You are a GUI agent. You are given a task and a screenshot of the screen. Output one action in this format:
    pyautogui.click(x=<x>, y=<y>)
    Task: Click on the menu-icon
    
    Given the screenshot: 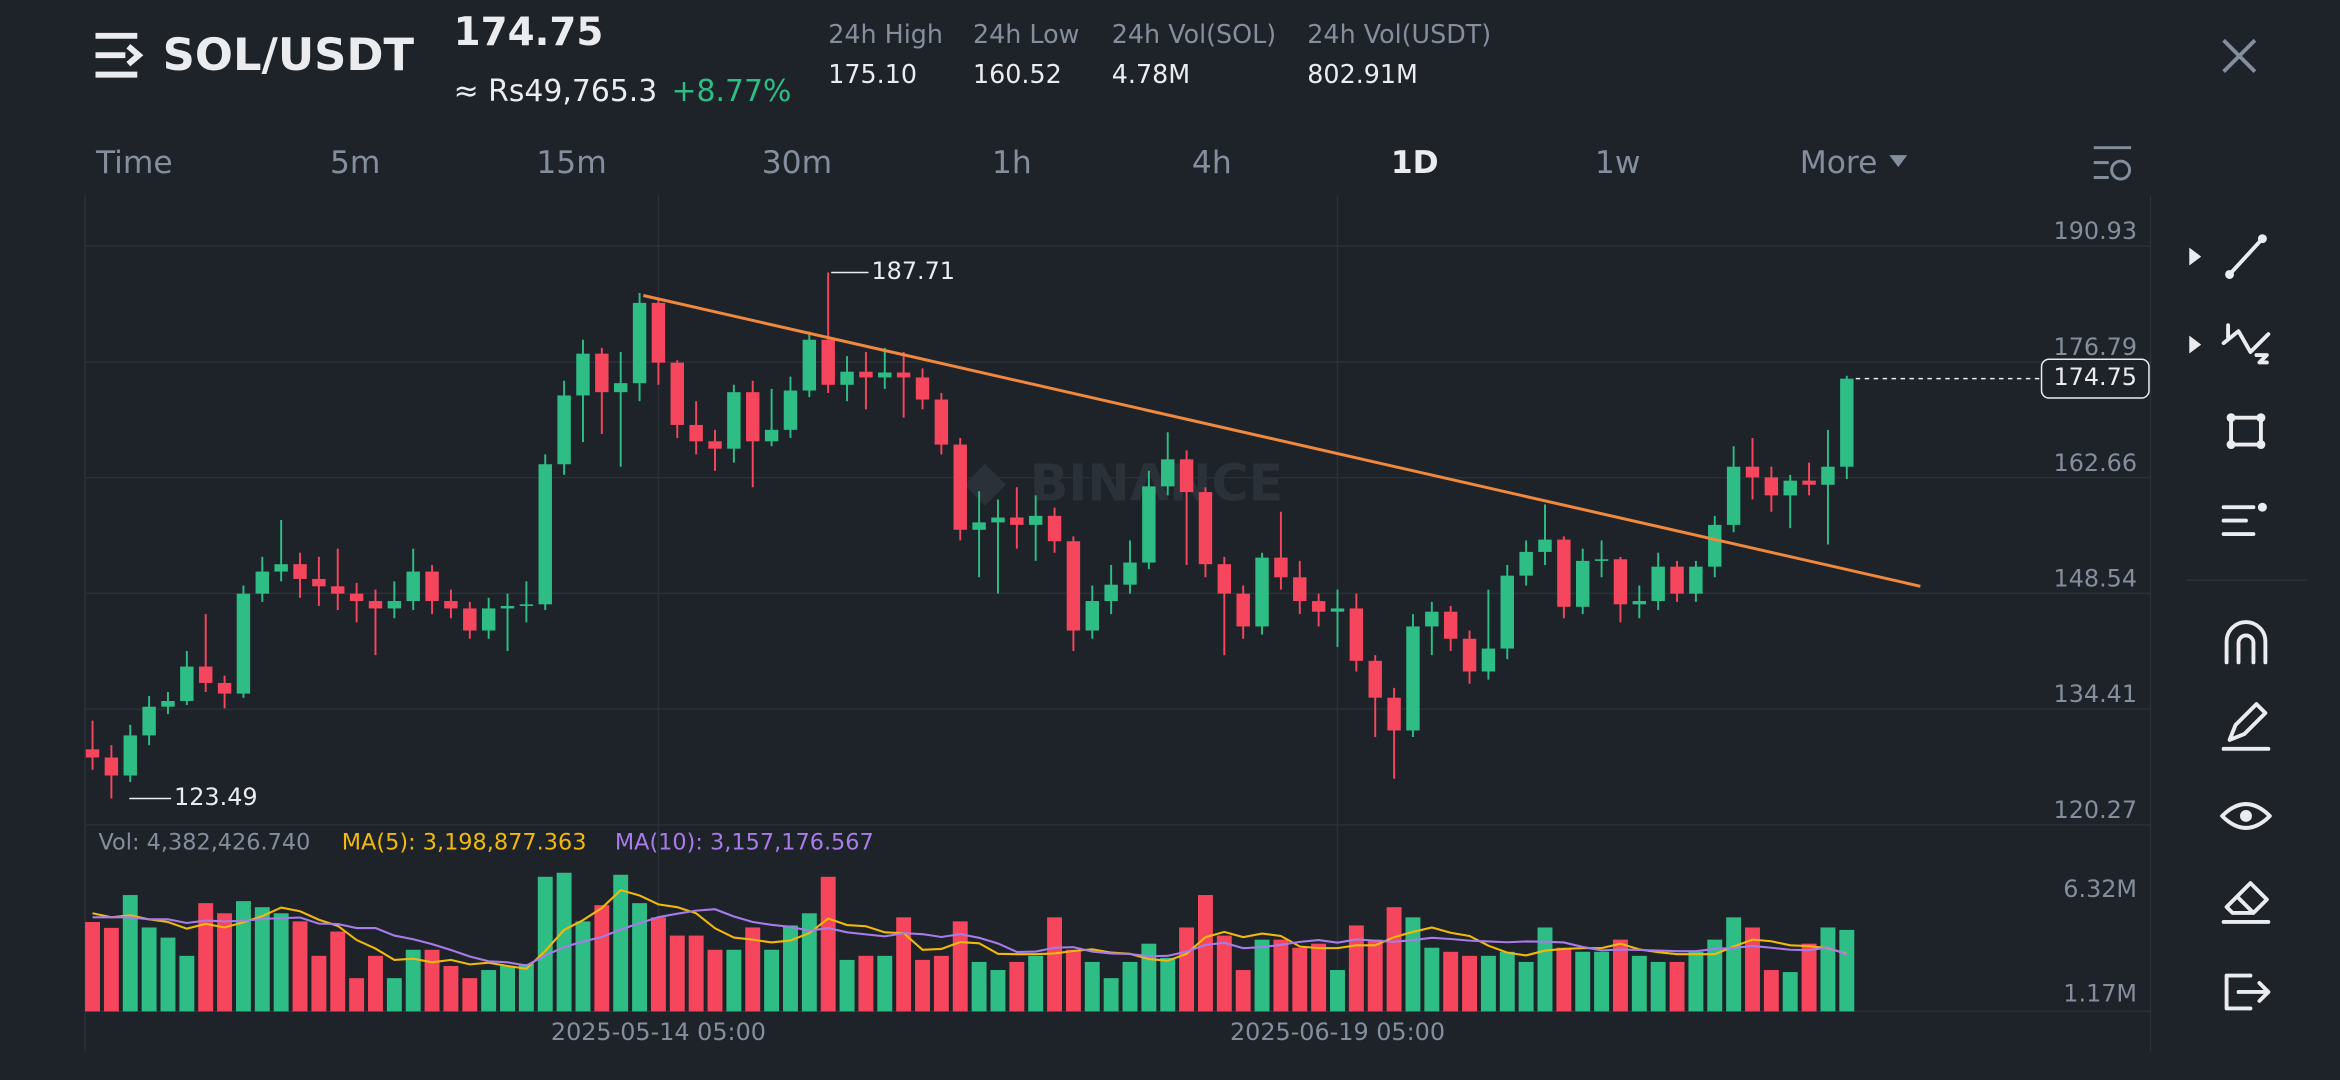 What is the action you would take?
    pyautogui.click(x=119, y=55)
    